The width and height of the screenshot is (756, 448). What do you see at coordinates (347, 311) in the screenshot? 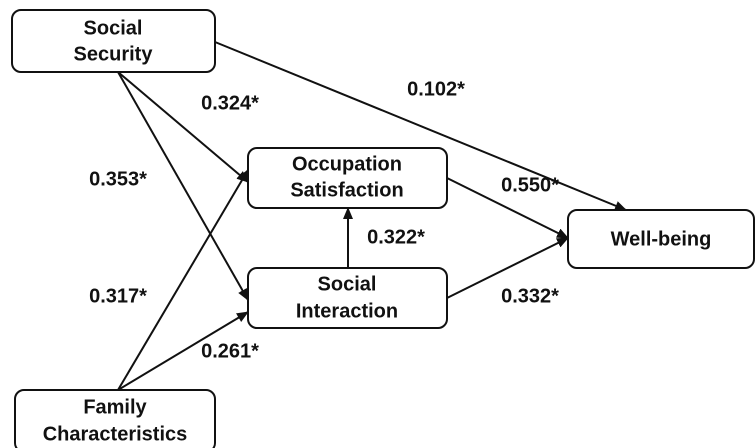
I see `node-label: Interaction` at bounding box center [347, 311].